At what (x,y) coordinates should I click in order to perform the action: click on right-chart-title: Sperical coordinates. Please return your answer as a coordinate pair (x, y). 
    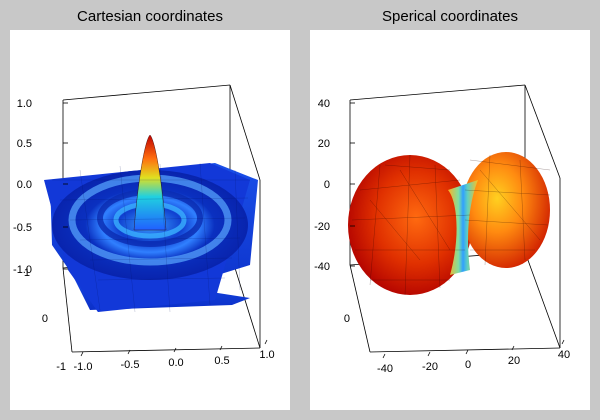
    Looking at the image, I should click on (450, 16).